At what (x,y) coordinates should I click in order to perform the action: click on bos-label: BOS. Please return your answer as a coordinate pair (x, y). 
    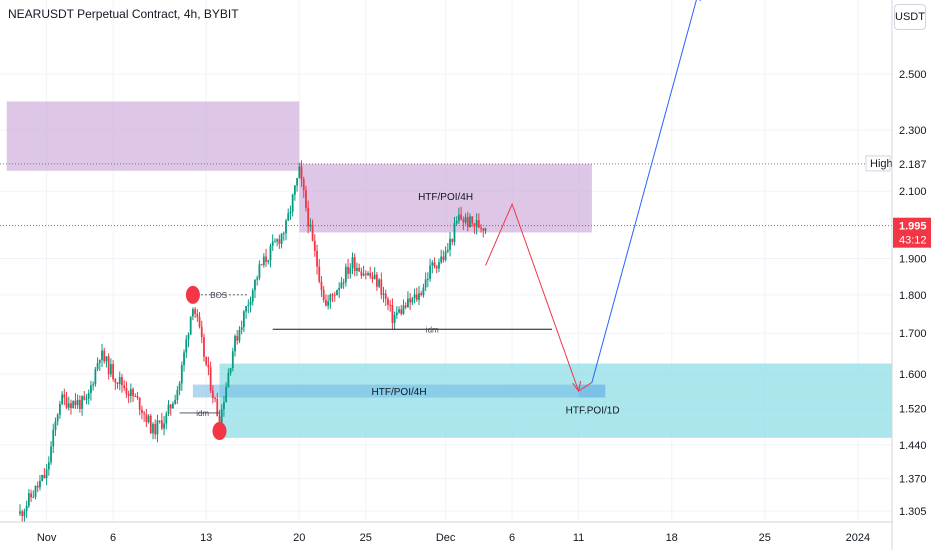
    Looking at the image, I should click on (218, 295).